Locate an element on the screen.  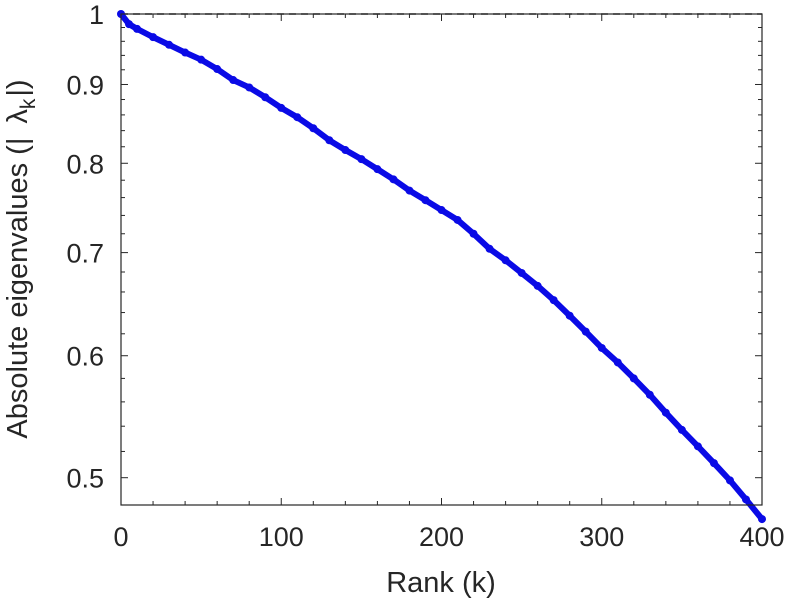
y-axis-label-suffix: |) is located at coordinates (18, 87).